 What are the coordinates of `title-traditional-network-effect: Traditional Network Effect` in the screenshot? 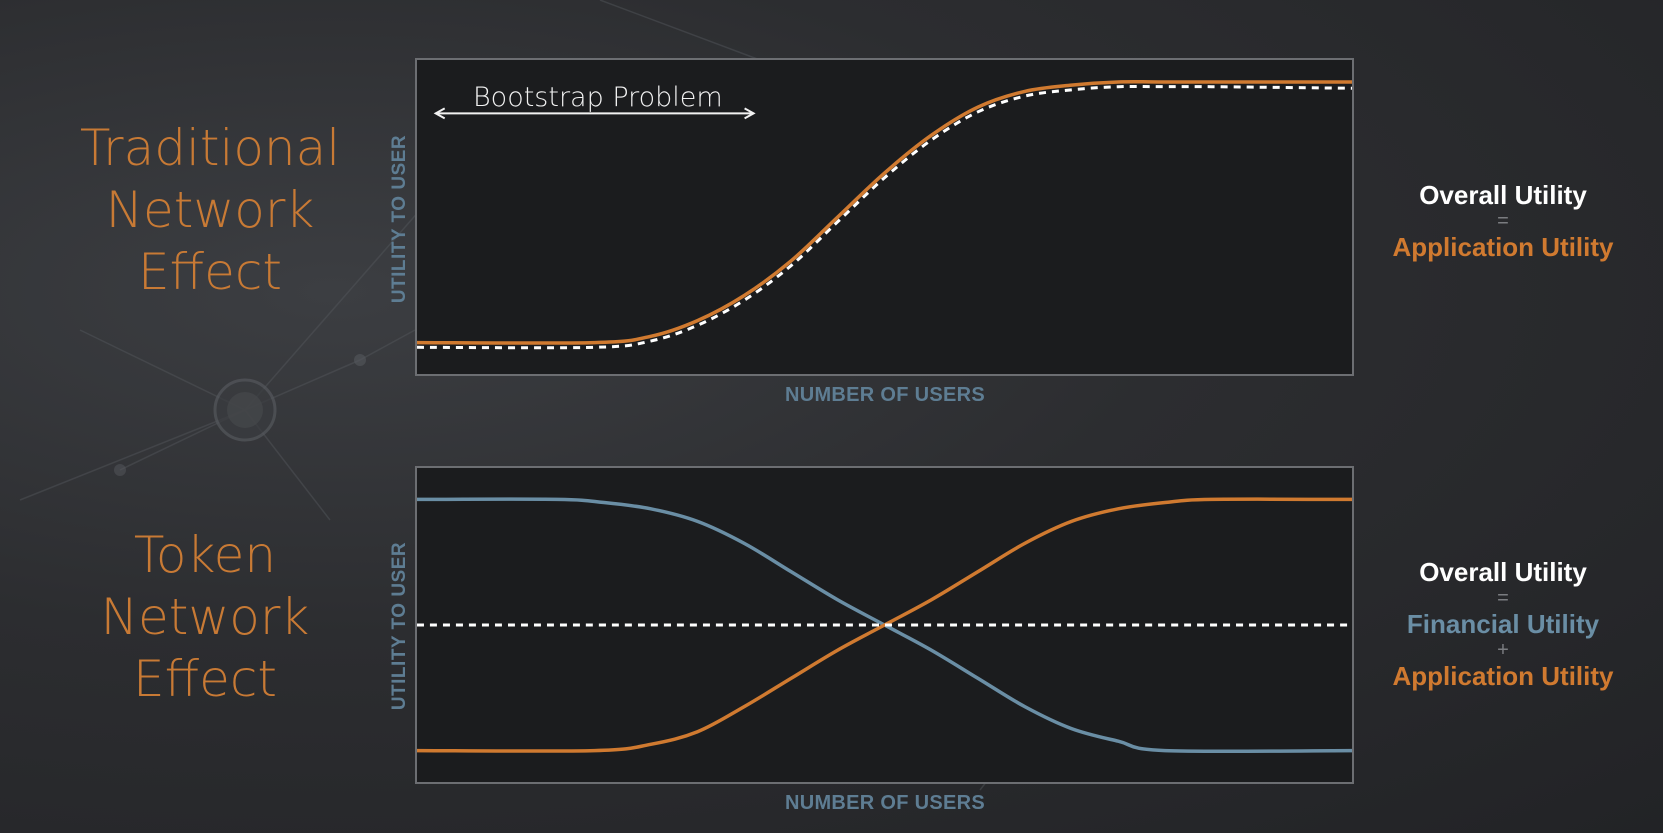 It's located at (210, 210).